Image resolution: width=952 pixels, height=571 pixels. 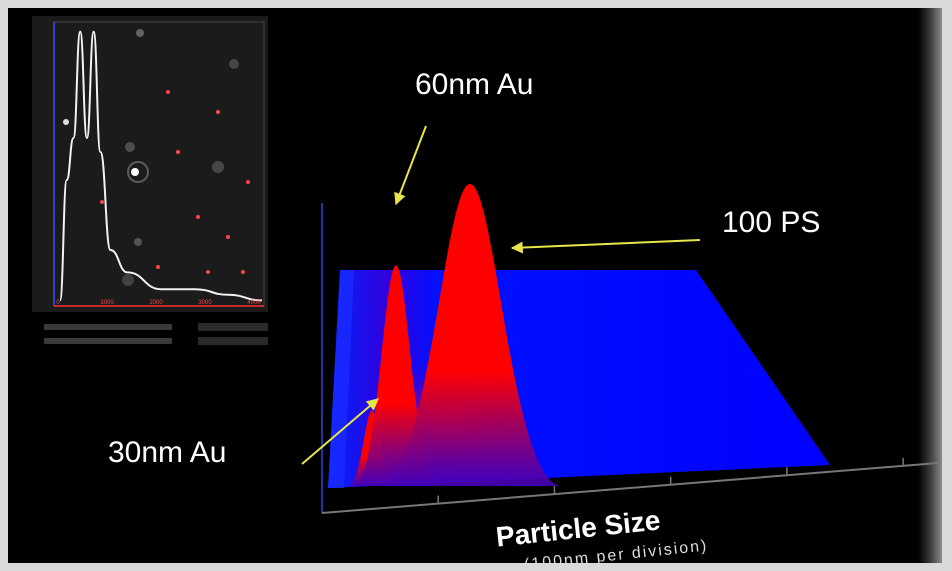 I want to click on inset-x-tick-label: 1000, so click(x=107, y=303).